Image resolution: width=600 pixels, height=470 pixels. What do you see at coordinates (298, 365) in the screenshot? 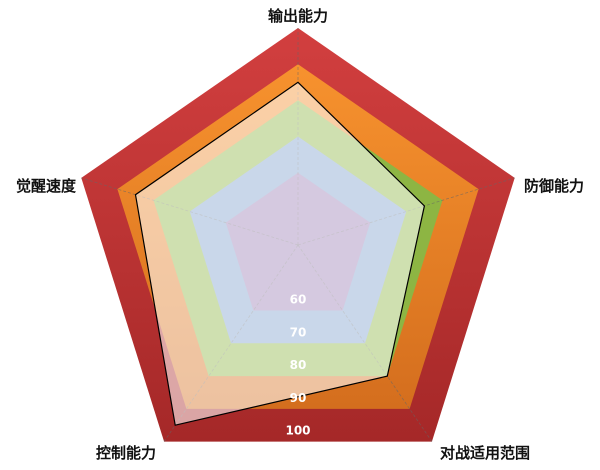
I see `tick-label: 80` at bounding box center [298, 365].